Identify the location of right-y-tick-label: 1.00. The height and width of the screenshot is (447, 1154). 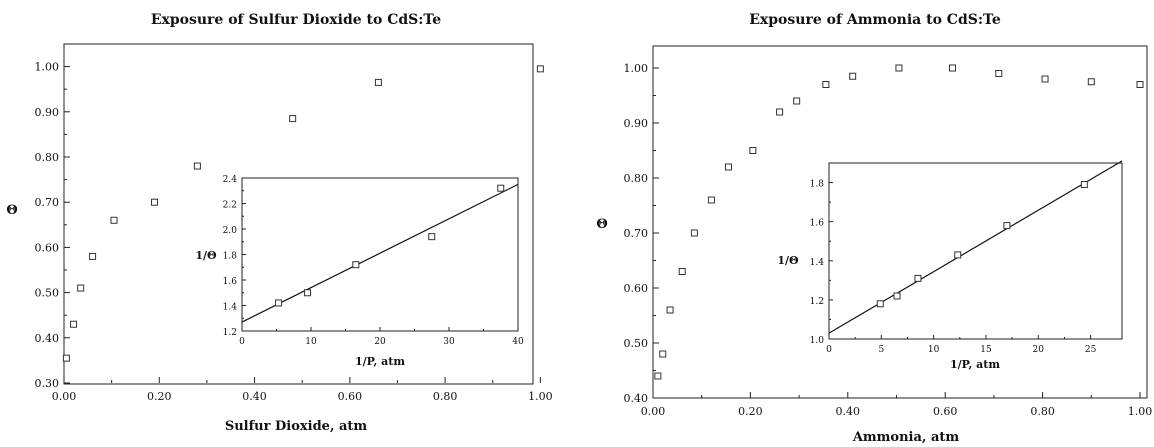
(636, 68).